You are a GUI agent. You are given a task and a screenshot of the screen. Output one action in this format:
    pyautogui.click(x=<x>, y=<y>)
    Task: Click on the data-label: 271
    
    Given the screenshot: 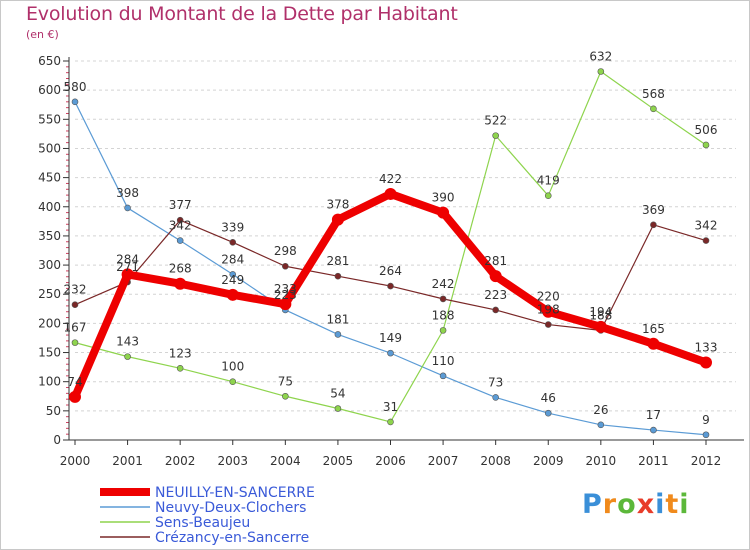 What is the action you would take?
    pyautogui.click(x=127, y=267)
    